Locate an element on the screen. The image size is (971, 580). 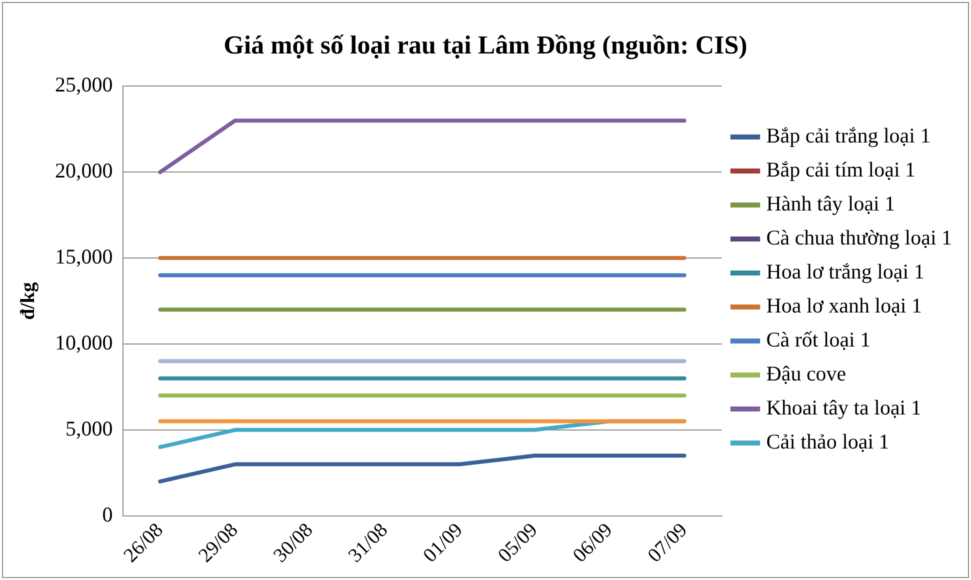
legend-label: Cải thảo loại 1 is located at coordinates (828, 442).